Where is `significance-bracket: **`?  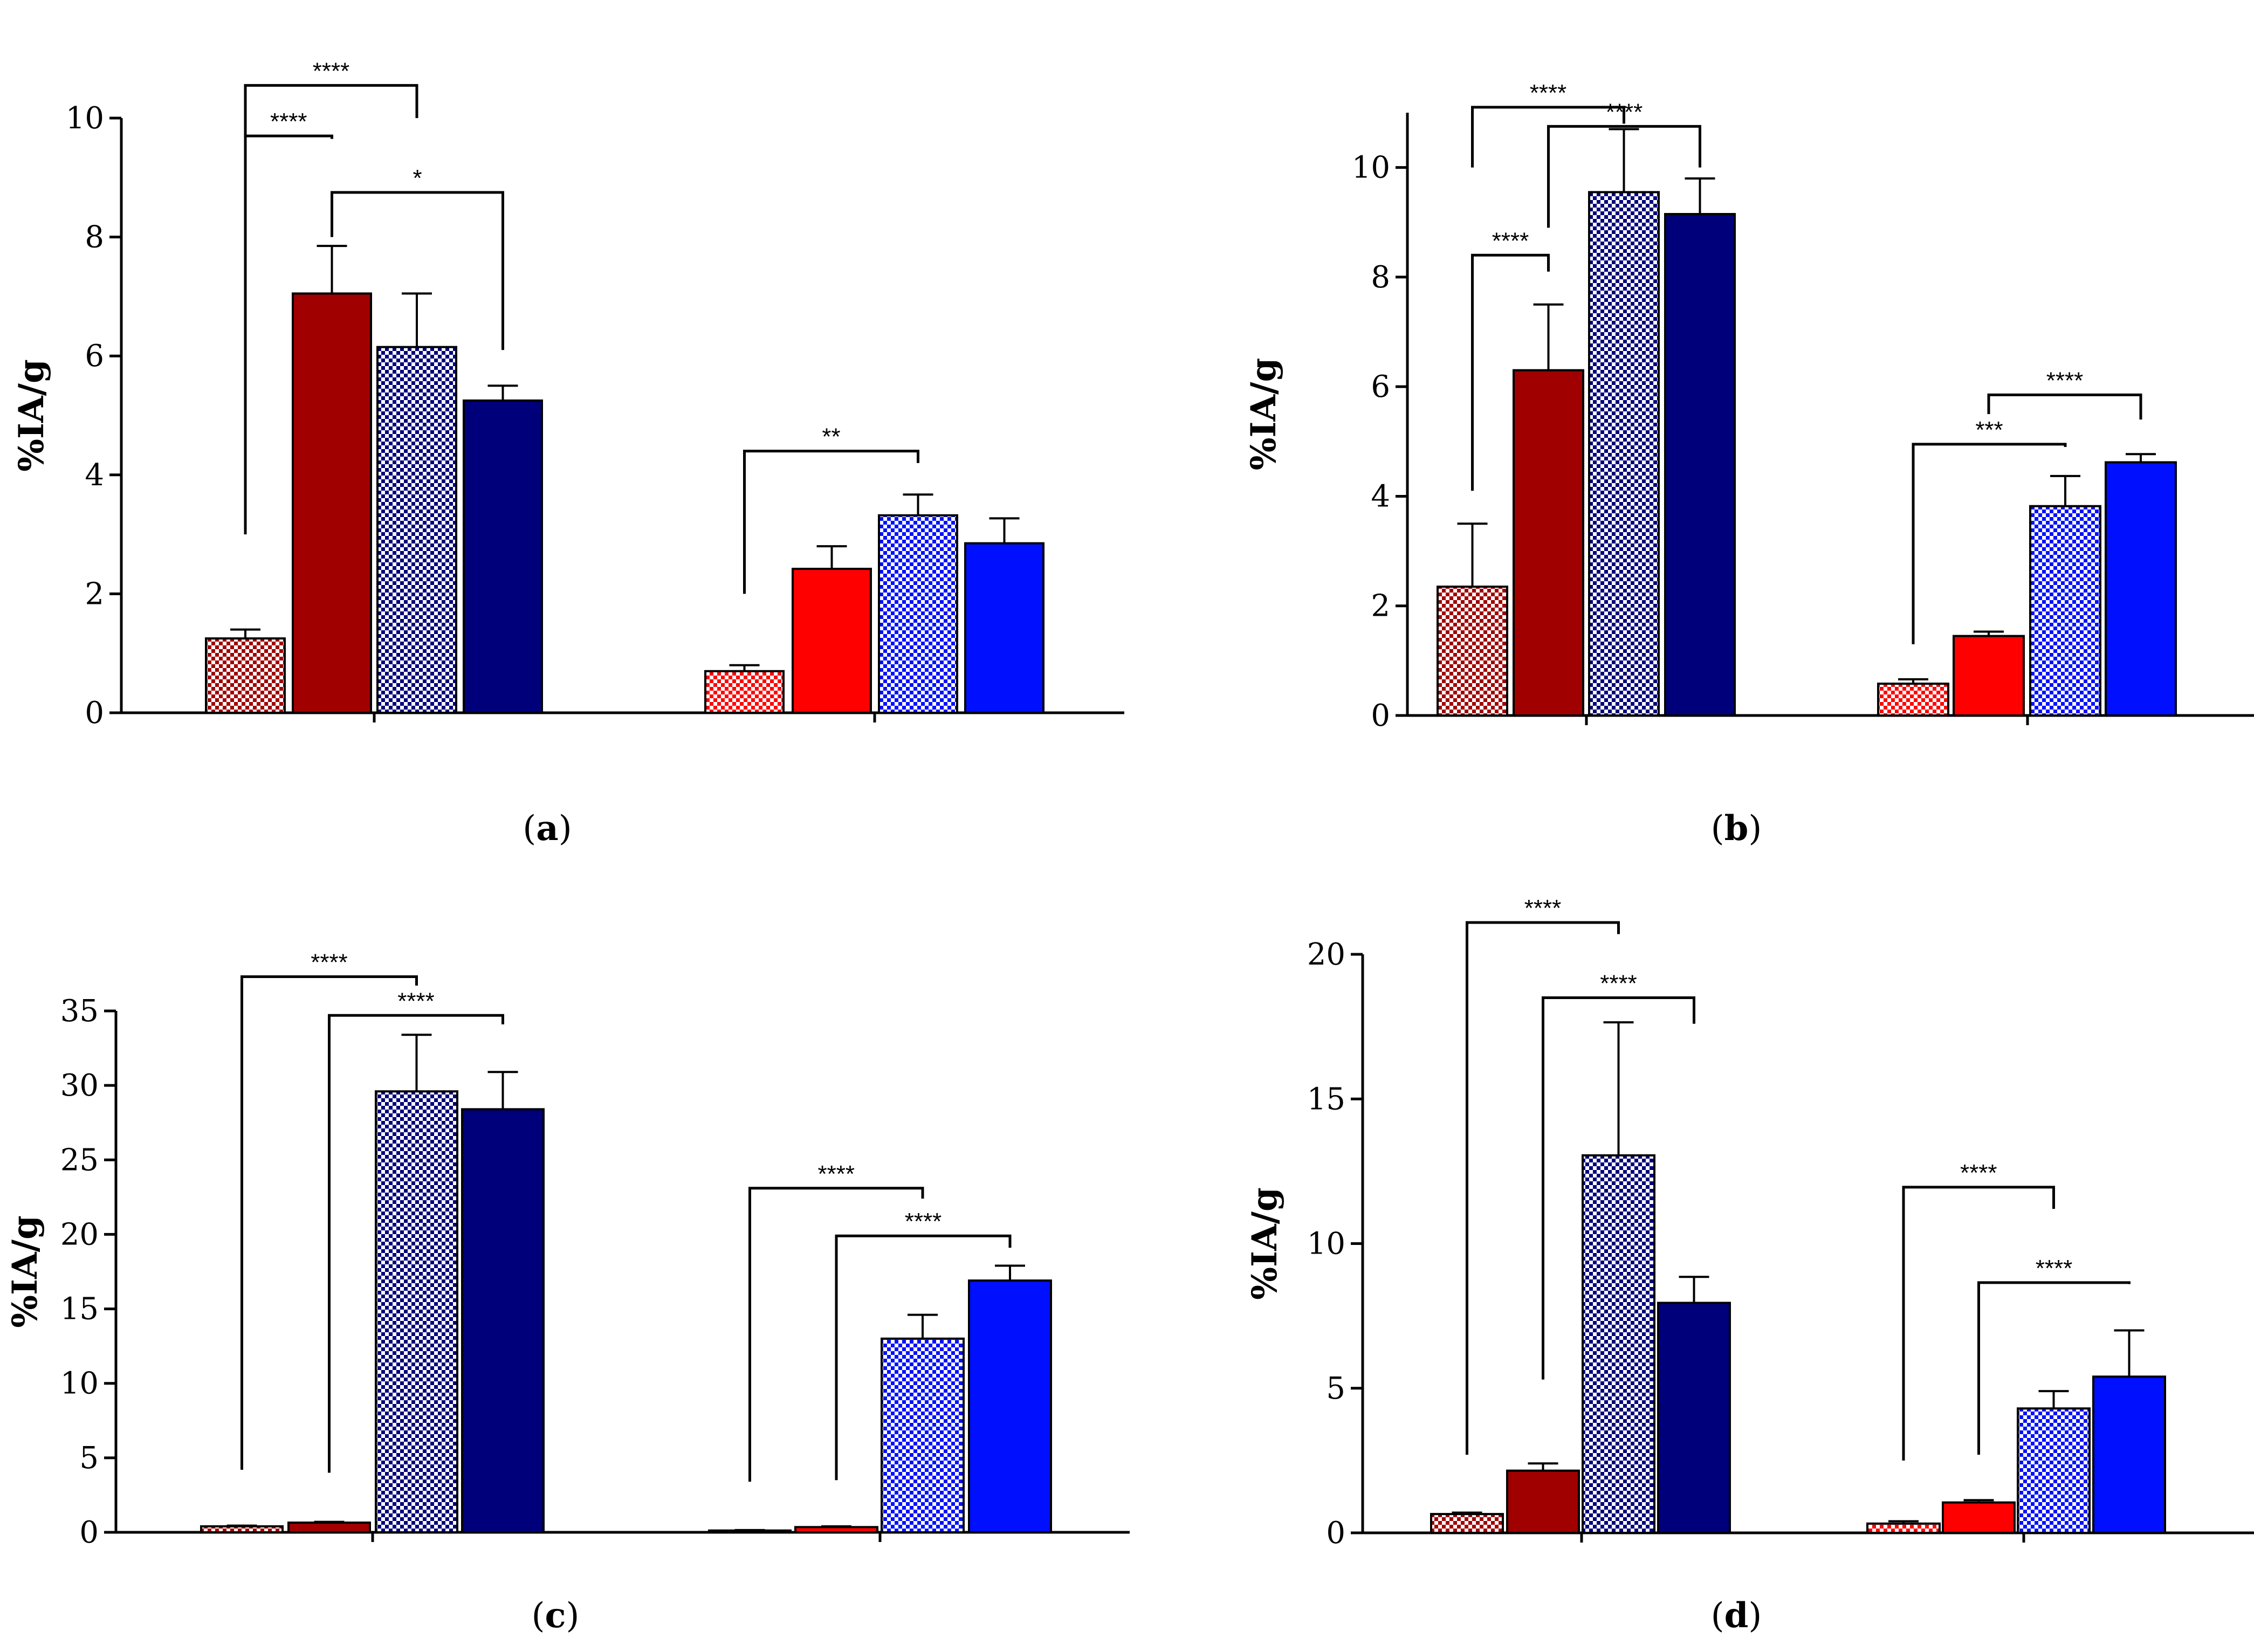 significance-bracket: ** is located at coordinates (831, 509).